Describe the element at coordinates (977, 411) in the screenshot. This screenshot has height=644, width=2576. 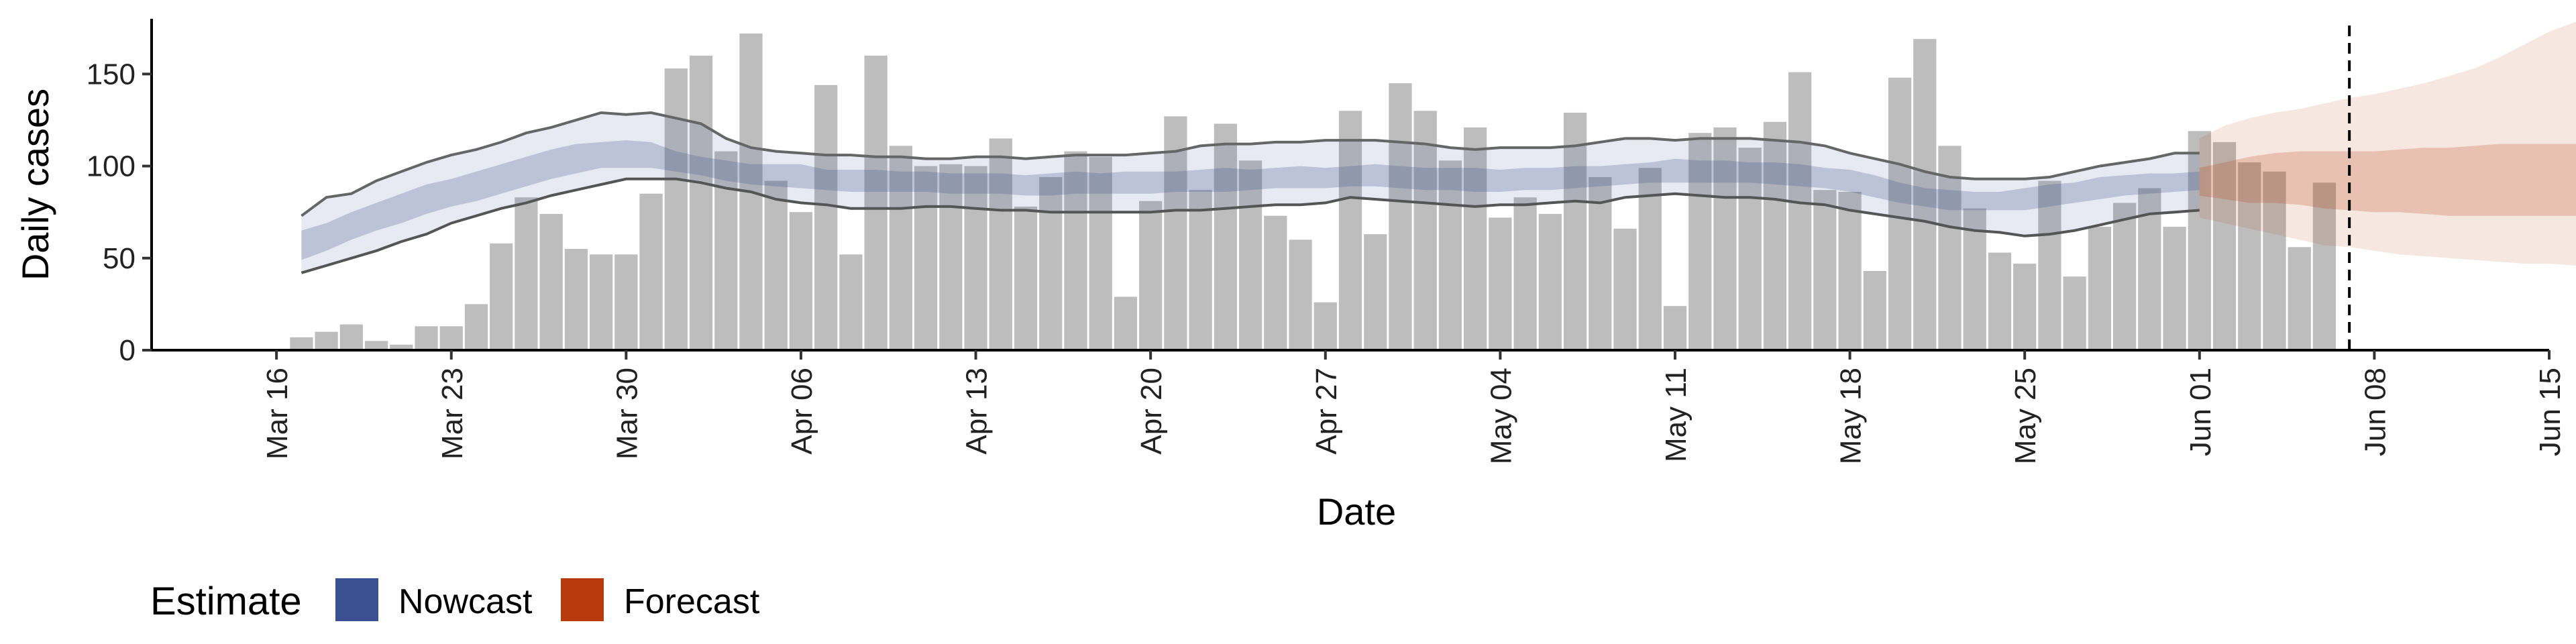
I see `x-tick-label: Apr 13` at that location.